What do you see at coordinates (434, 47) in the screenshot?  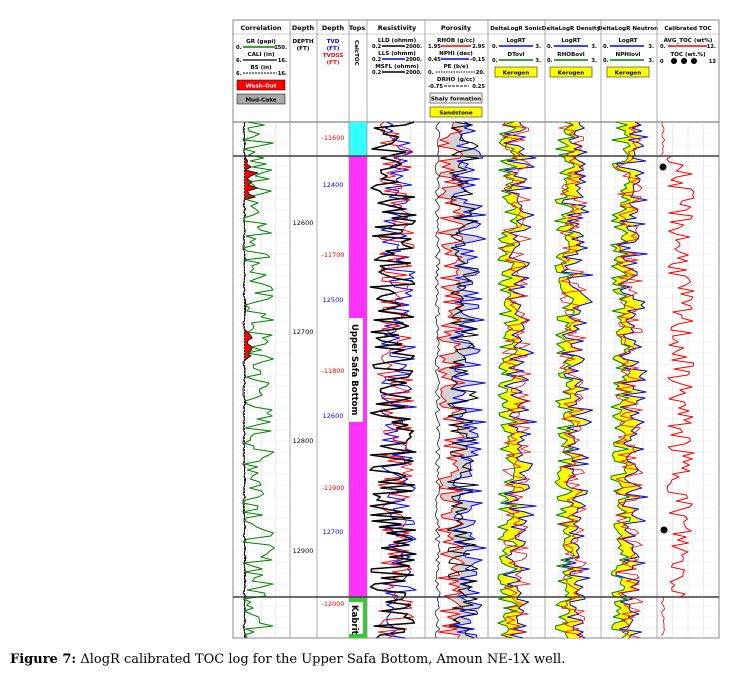 I see `rhob-scale-min: 1.95` at bounding box center [434, 47].